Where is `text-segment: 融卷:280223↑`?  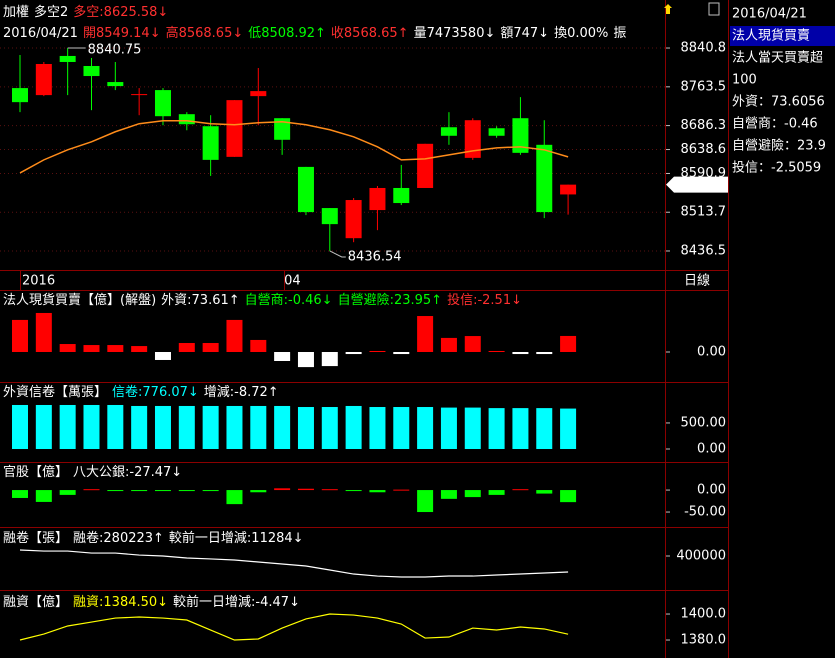
text-segment: 融卷:280223↑ is located at coordinates (118, 538).